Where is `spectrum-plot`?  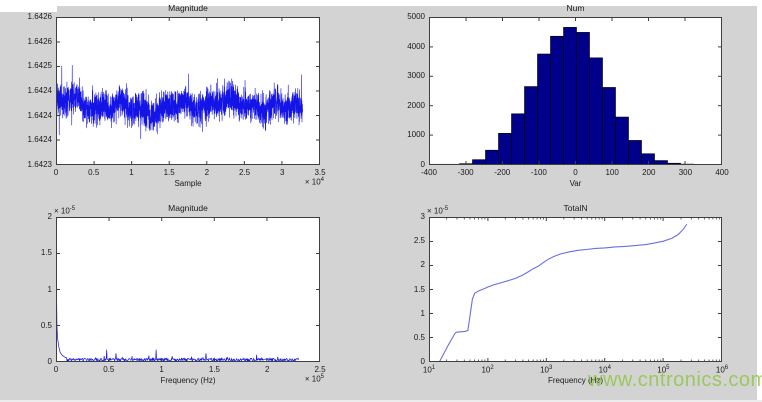 spectrum-plot is located at coordinates (187, 289).